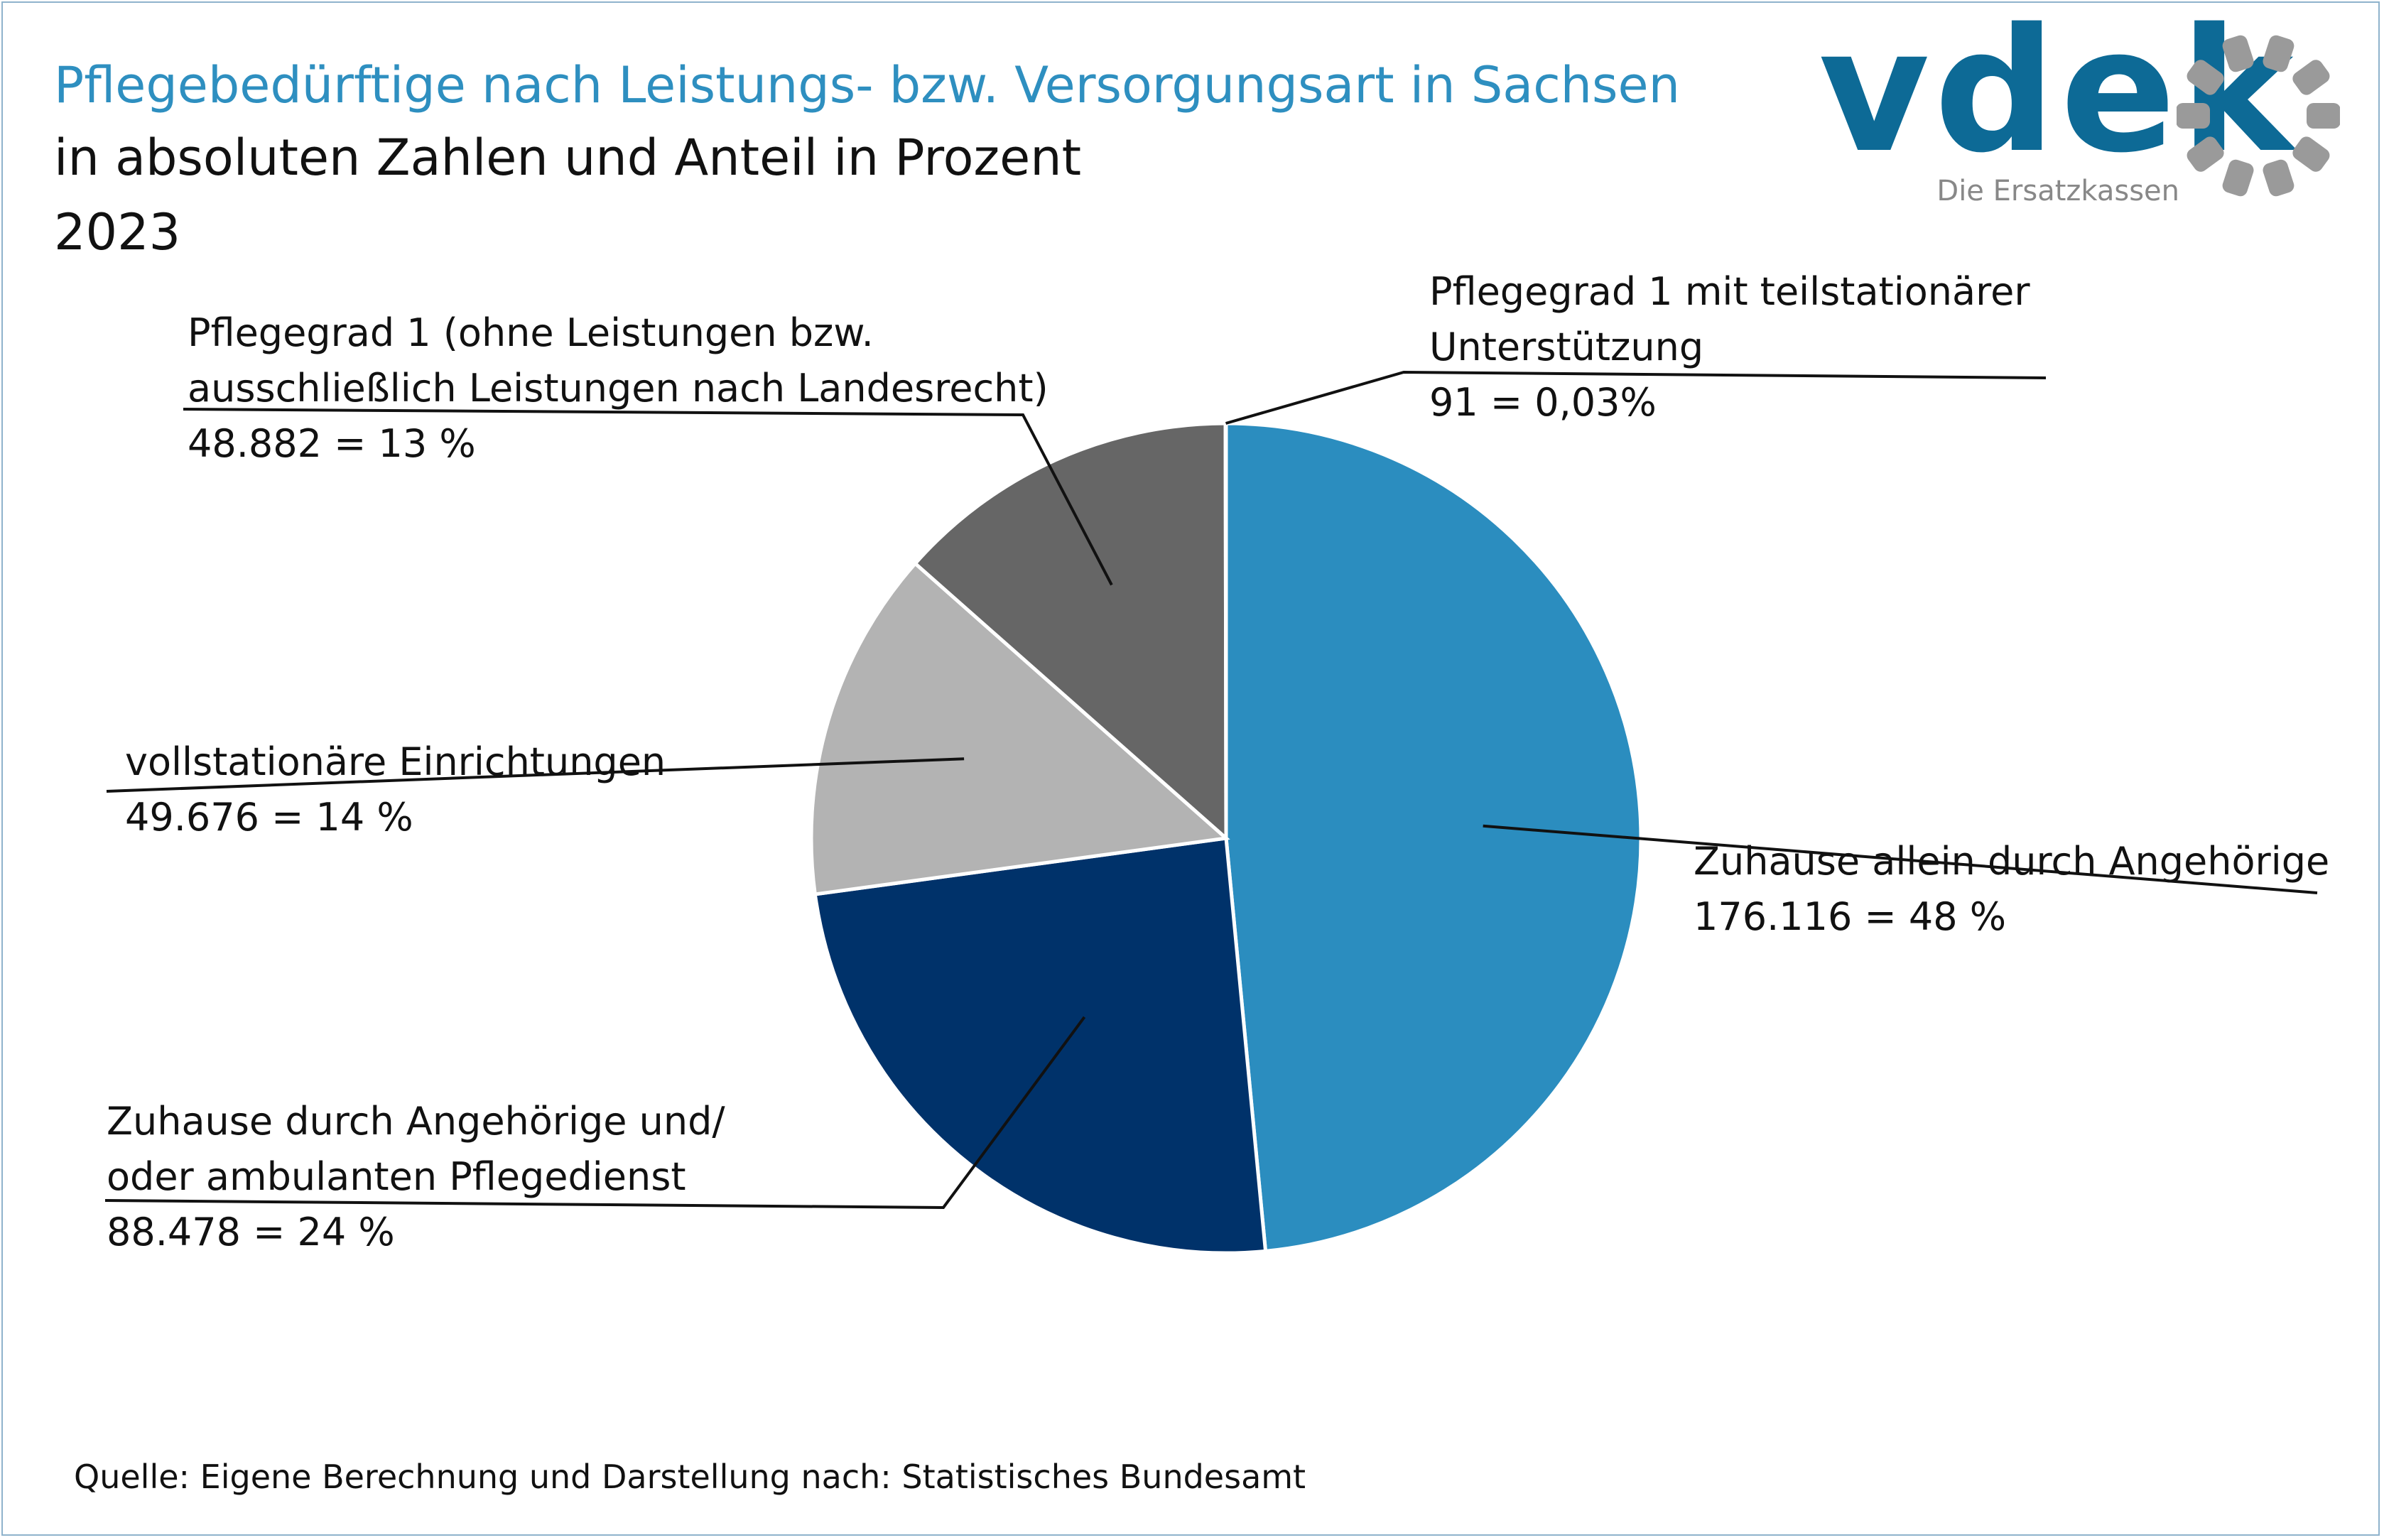 Image resolution: width=2384 pixels, height=1540 pixels. What do you see at coordinates (2012, 861) in the screenshot?
I see `slice-label-line: Zuhause allein durch Angehörige` at bounding box center [2012, 861].